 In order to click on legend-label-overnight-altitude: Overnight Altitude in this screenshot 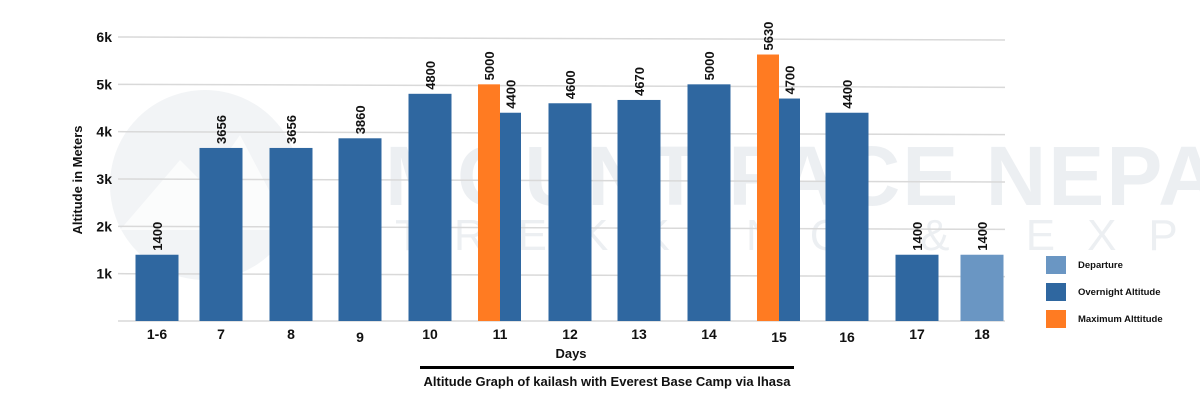, I will do `click(1119, 292)`.